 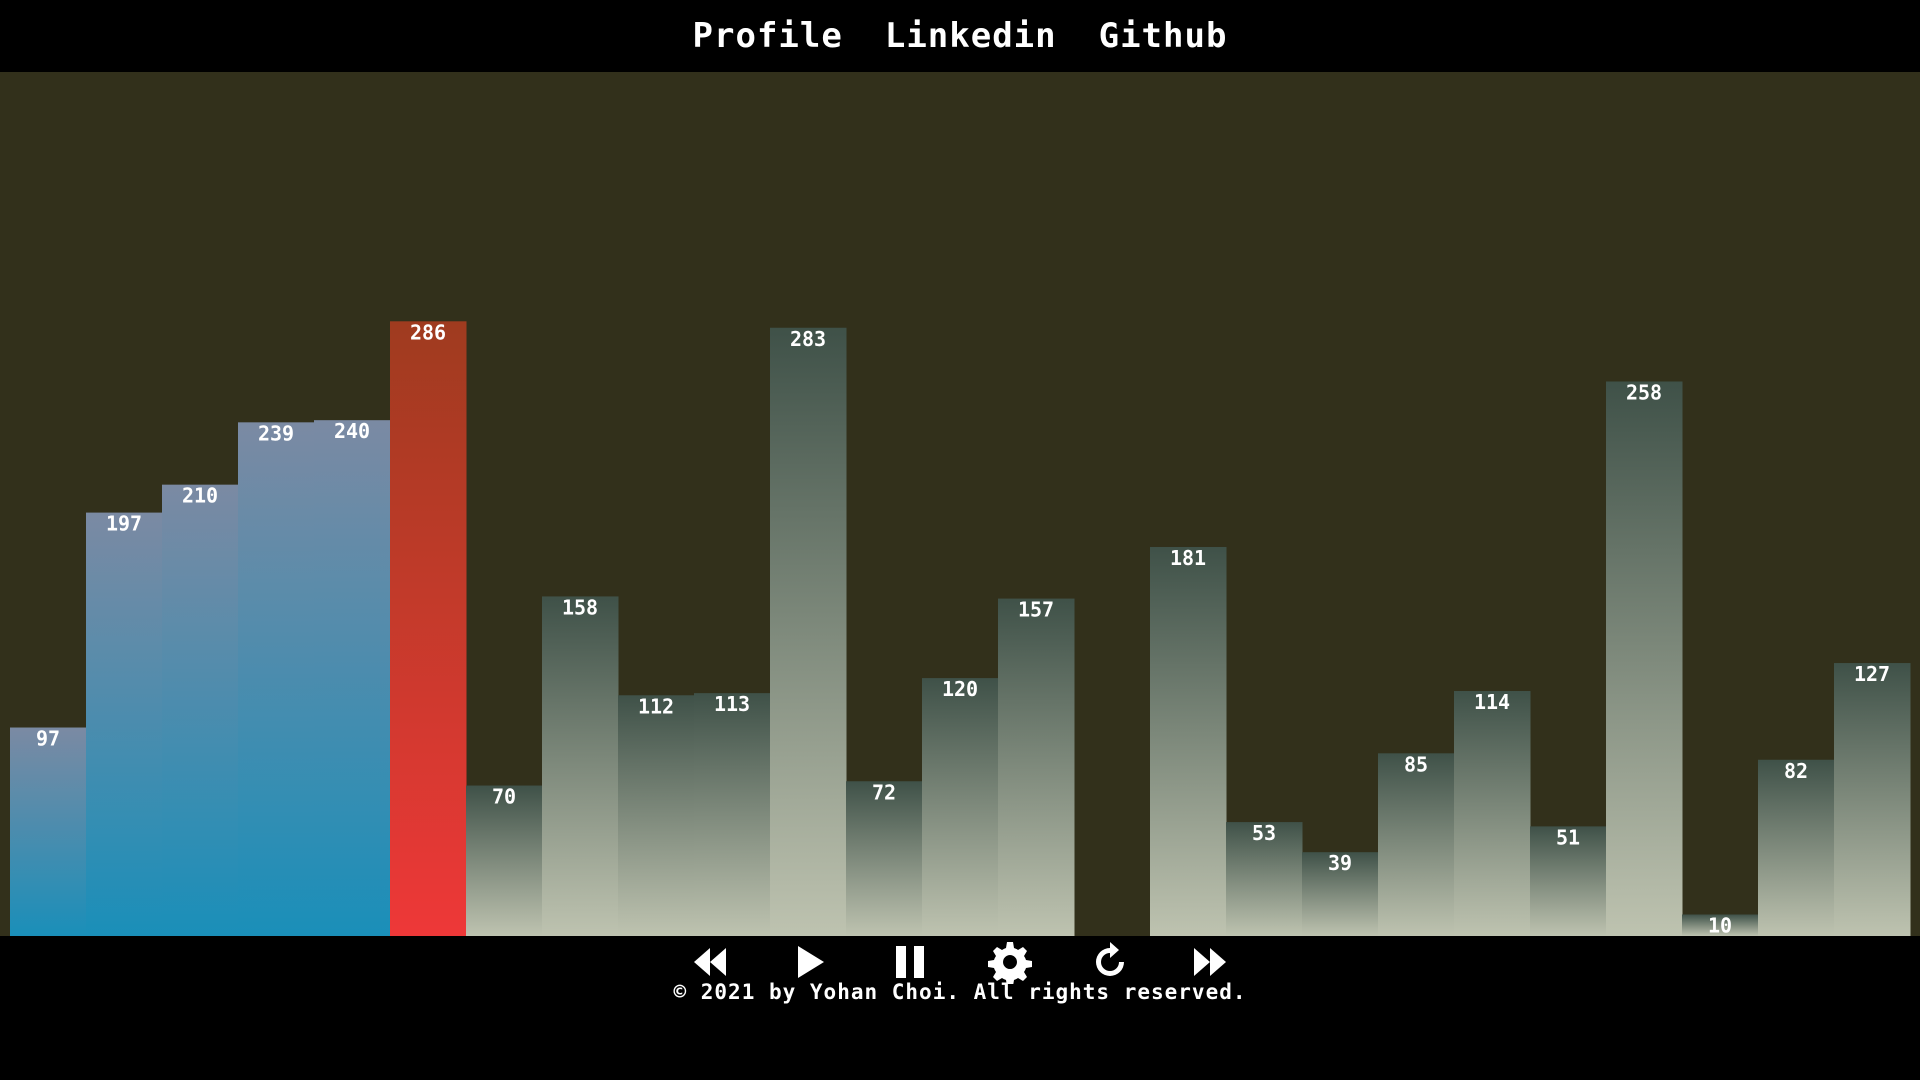 What do you see at coordinates (1264, 833) in the screenshot?
I see `bar-value-label-16: 53` at bounding box center [1264, 833].